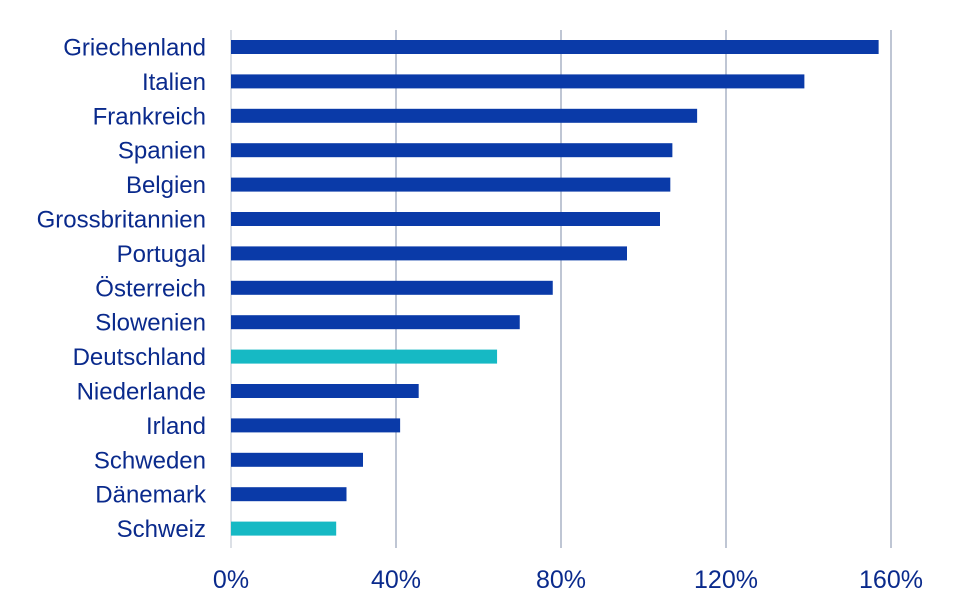  Describe the element at coordinates (139, 357) in the screenshot. I see `category-label: Deutschland` at that location.